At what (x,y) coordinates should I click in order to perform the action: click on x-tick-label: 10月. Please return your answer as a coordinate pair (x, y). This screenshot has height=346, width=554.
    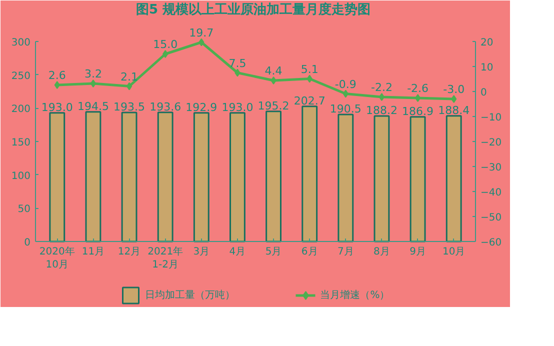
    Looking at the image, I should click on (454, 252).